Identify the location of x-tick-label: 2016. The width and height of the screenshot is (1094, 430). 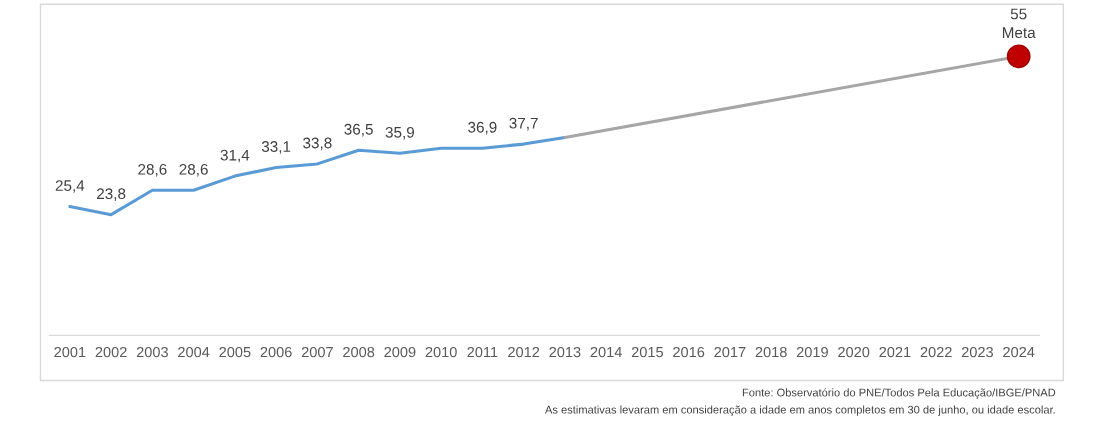
(689, 352).